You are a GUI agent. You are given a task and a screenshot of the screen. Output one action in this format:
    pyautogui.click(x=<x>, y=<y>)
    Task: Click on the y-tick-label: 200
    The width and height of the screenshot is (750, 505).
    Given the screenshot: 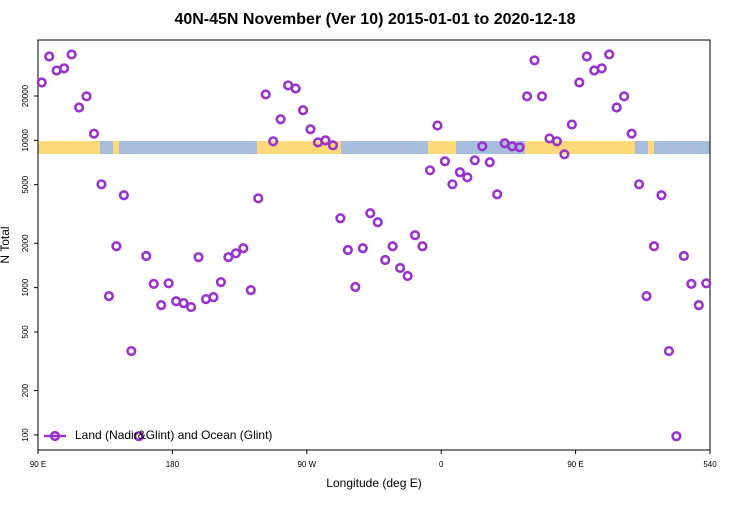 What is the action you would take?
    pyautogui.click(x=25, y=390)
    